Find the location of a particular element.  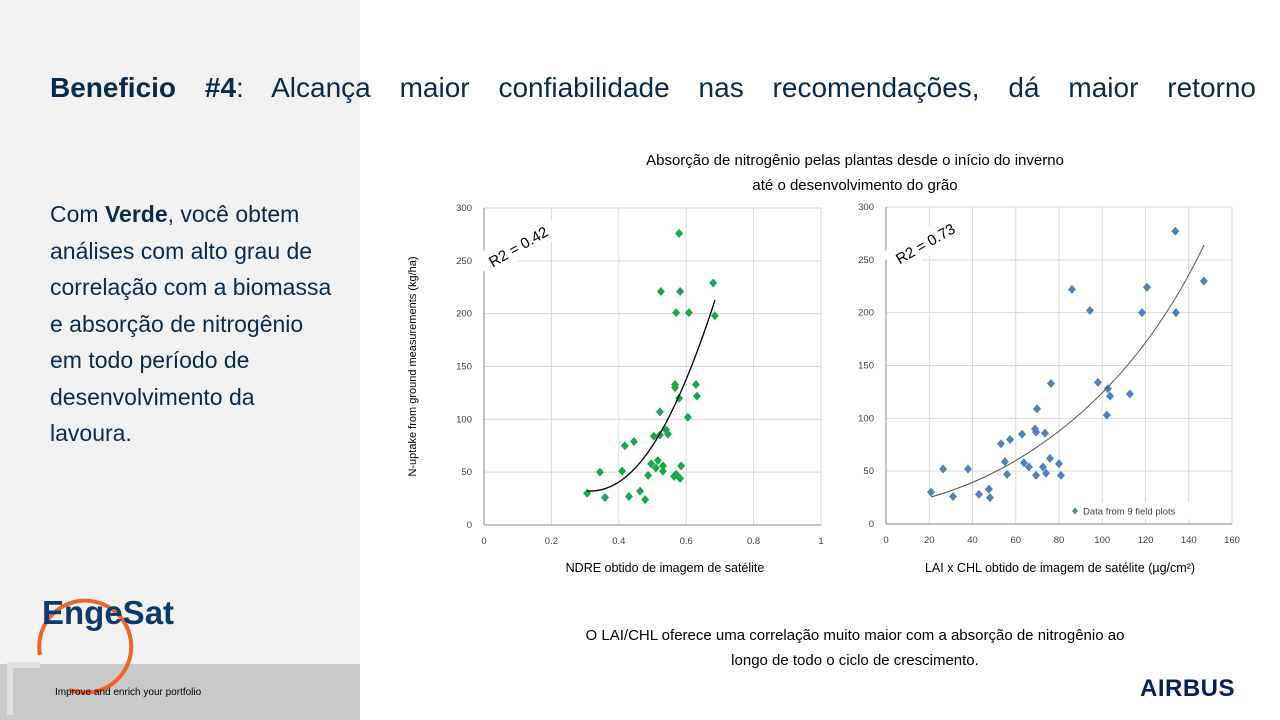

footer-text: Improve and enrich your portfolio is located at coordinates (128, 692).